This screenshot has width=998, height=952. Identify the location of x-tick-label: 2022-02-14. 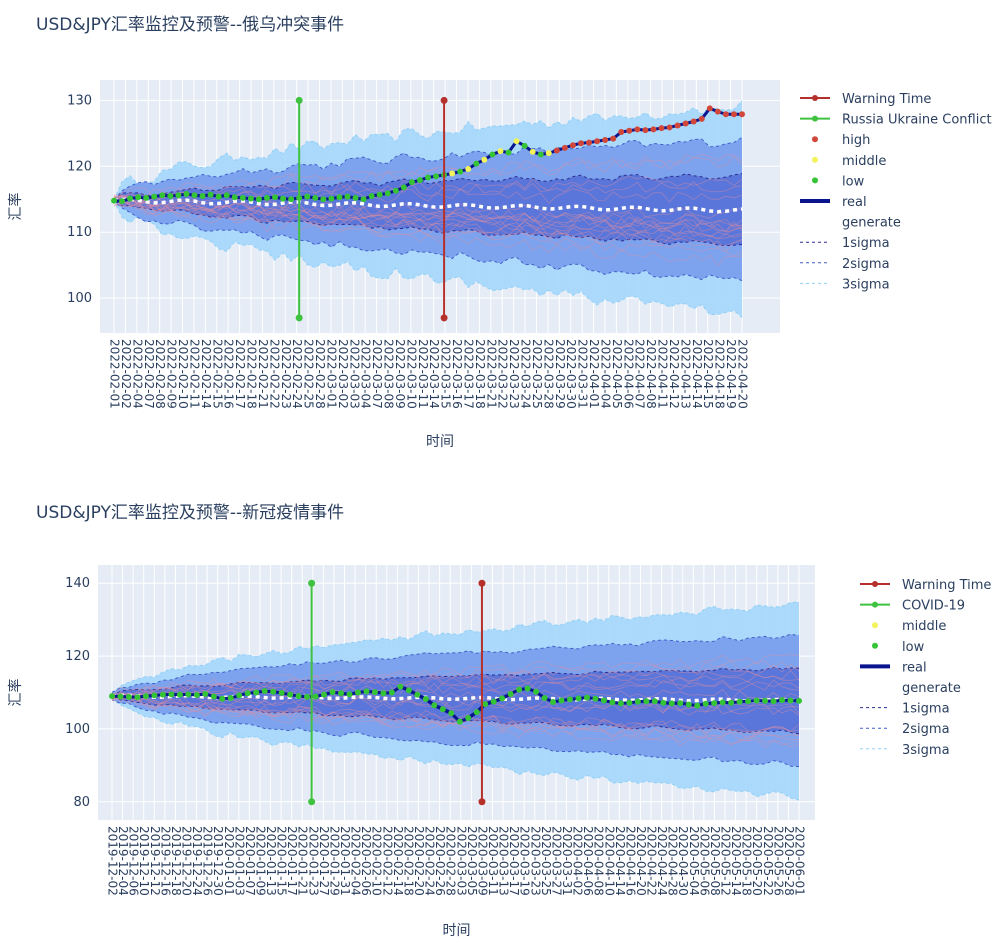
(206, 374).